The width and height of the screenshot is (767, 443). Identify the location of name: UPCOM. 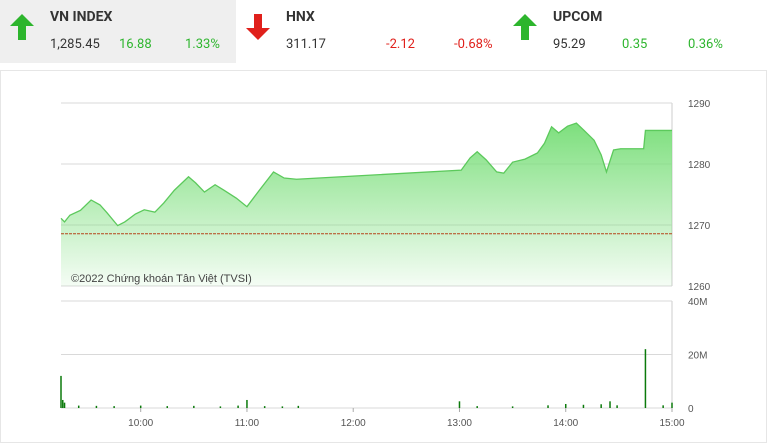
(578, 17).